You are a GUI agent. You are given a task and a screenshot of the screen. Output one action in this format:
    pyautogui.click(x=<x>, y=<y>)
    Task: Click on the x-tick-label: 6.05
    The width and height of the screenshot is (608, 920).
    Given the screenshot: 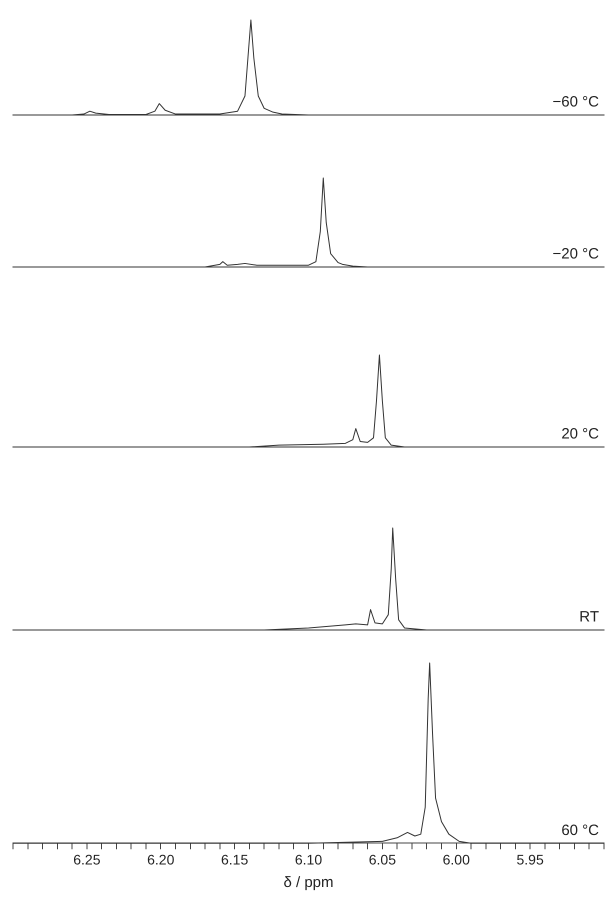 What is the action you would take?
    pyautogui.click(x=382, y=859)
    